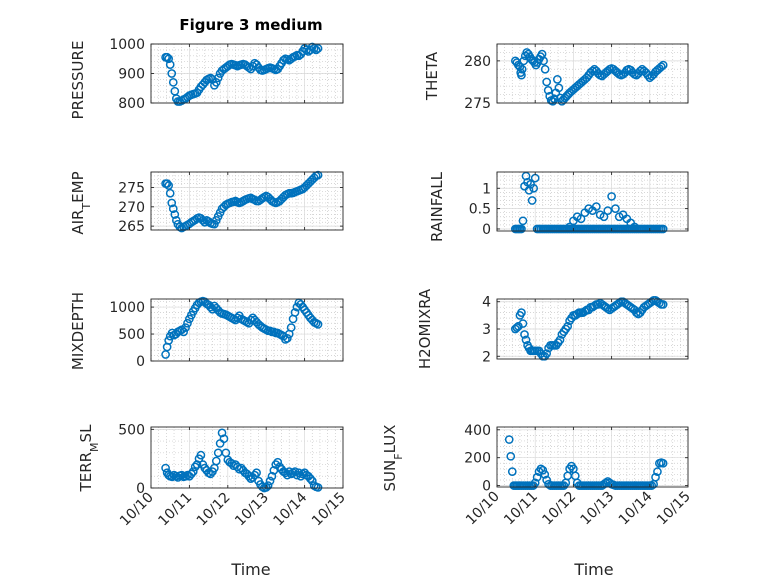 The image size is (778, 583). Describe the element at coordinates (131, 227) in the screenshot. I see `ytick-label-air_temp: 265` at that location.